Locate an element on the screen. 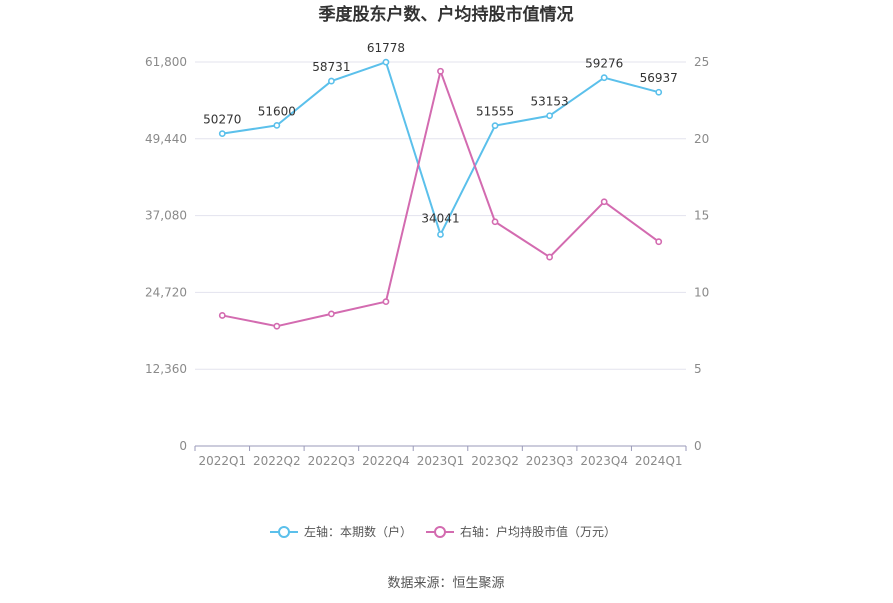 This screenshot has height=603, width=893. legend: 左轴：本期数（户） 右轴：户均持股市值（万元） is located at coordinates (443, 531).